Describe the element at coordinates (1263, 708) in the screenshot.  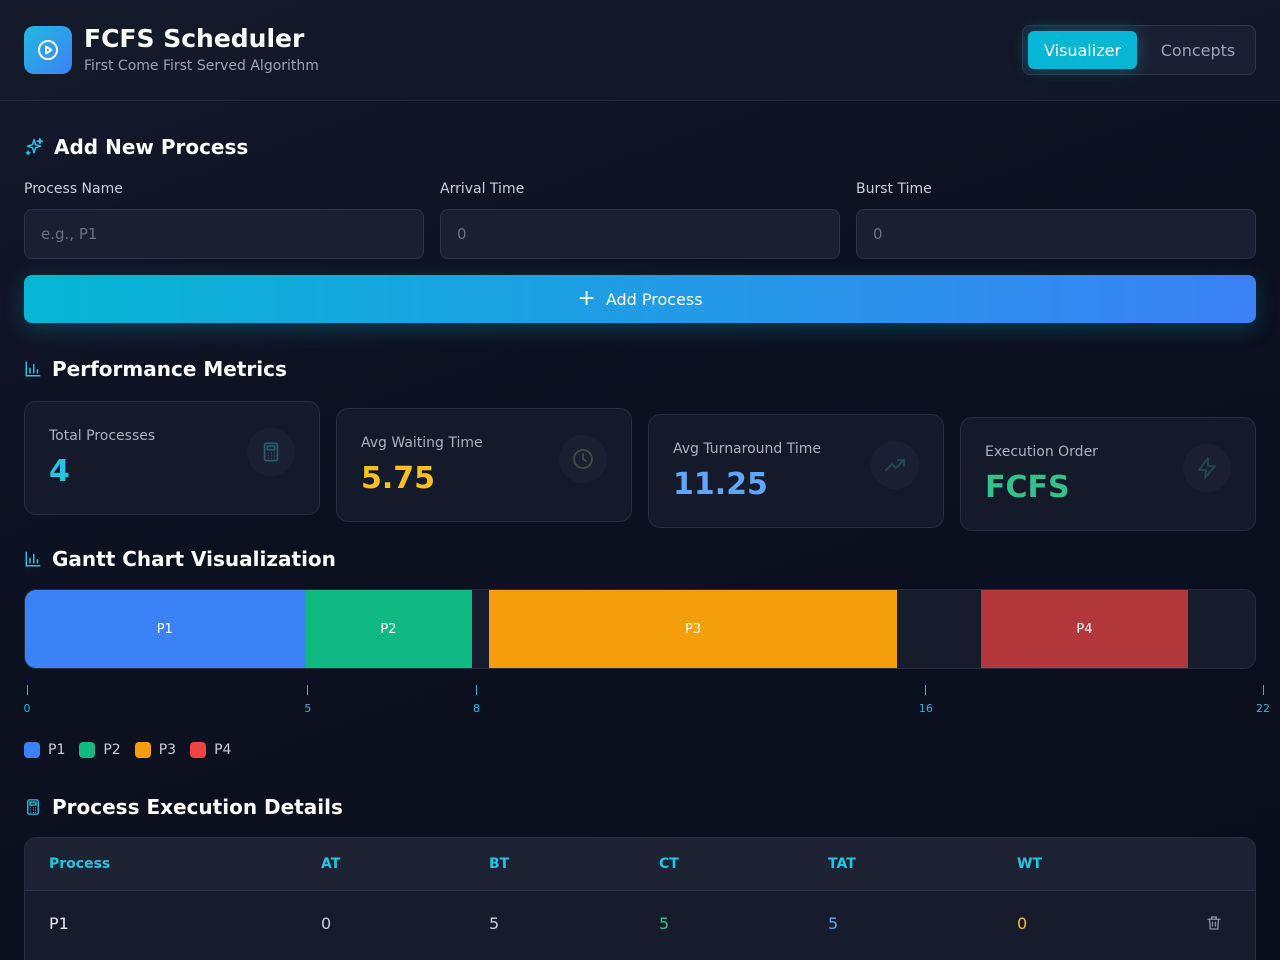
I see `tick-label: 22` at that location.